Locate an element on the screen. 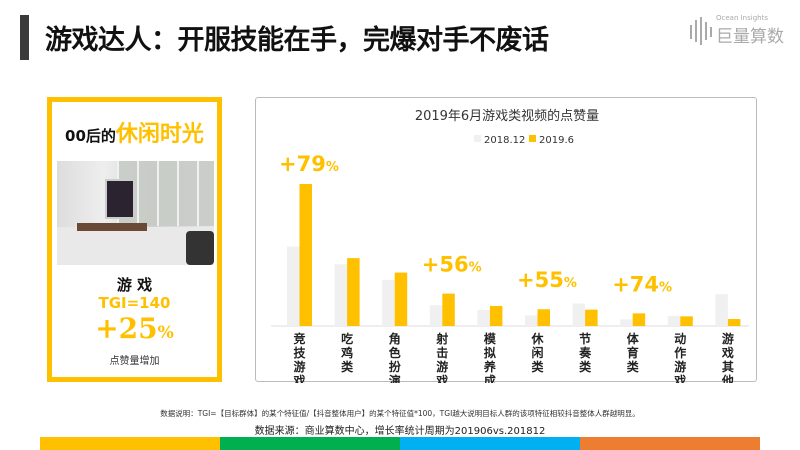  heading-highlight: 休闲时光 is located at coordinates (159, 134).